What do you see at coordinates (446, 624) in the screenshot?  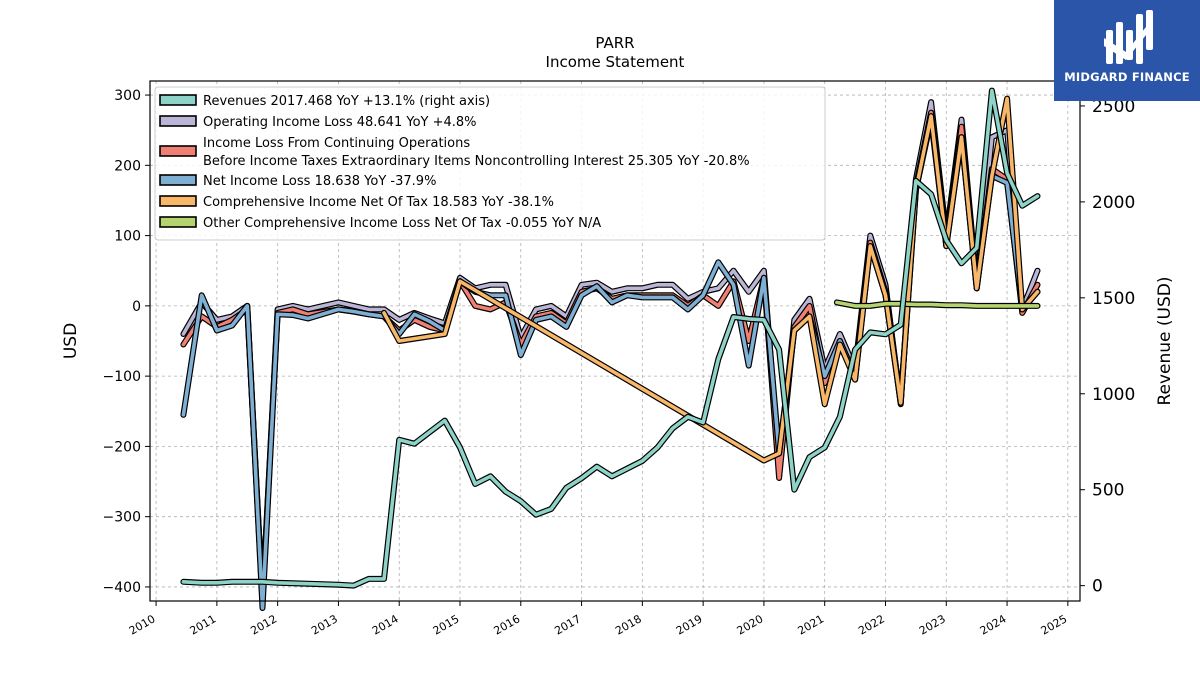 I see `x-tick-label: 2015` at bounding box center [446, 624].